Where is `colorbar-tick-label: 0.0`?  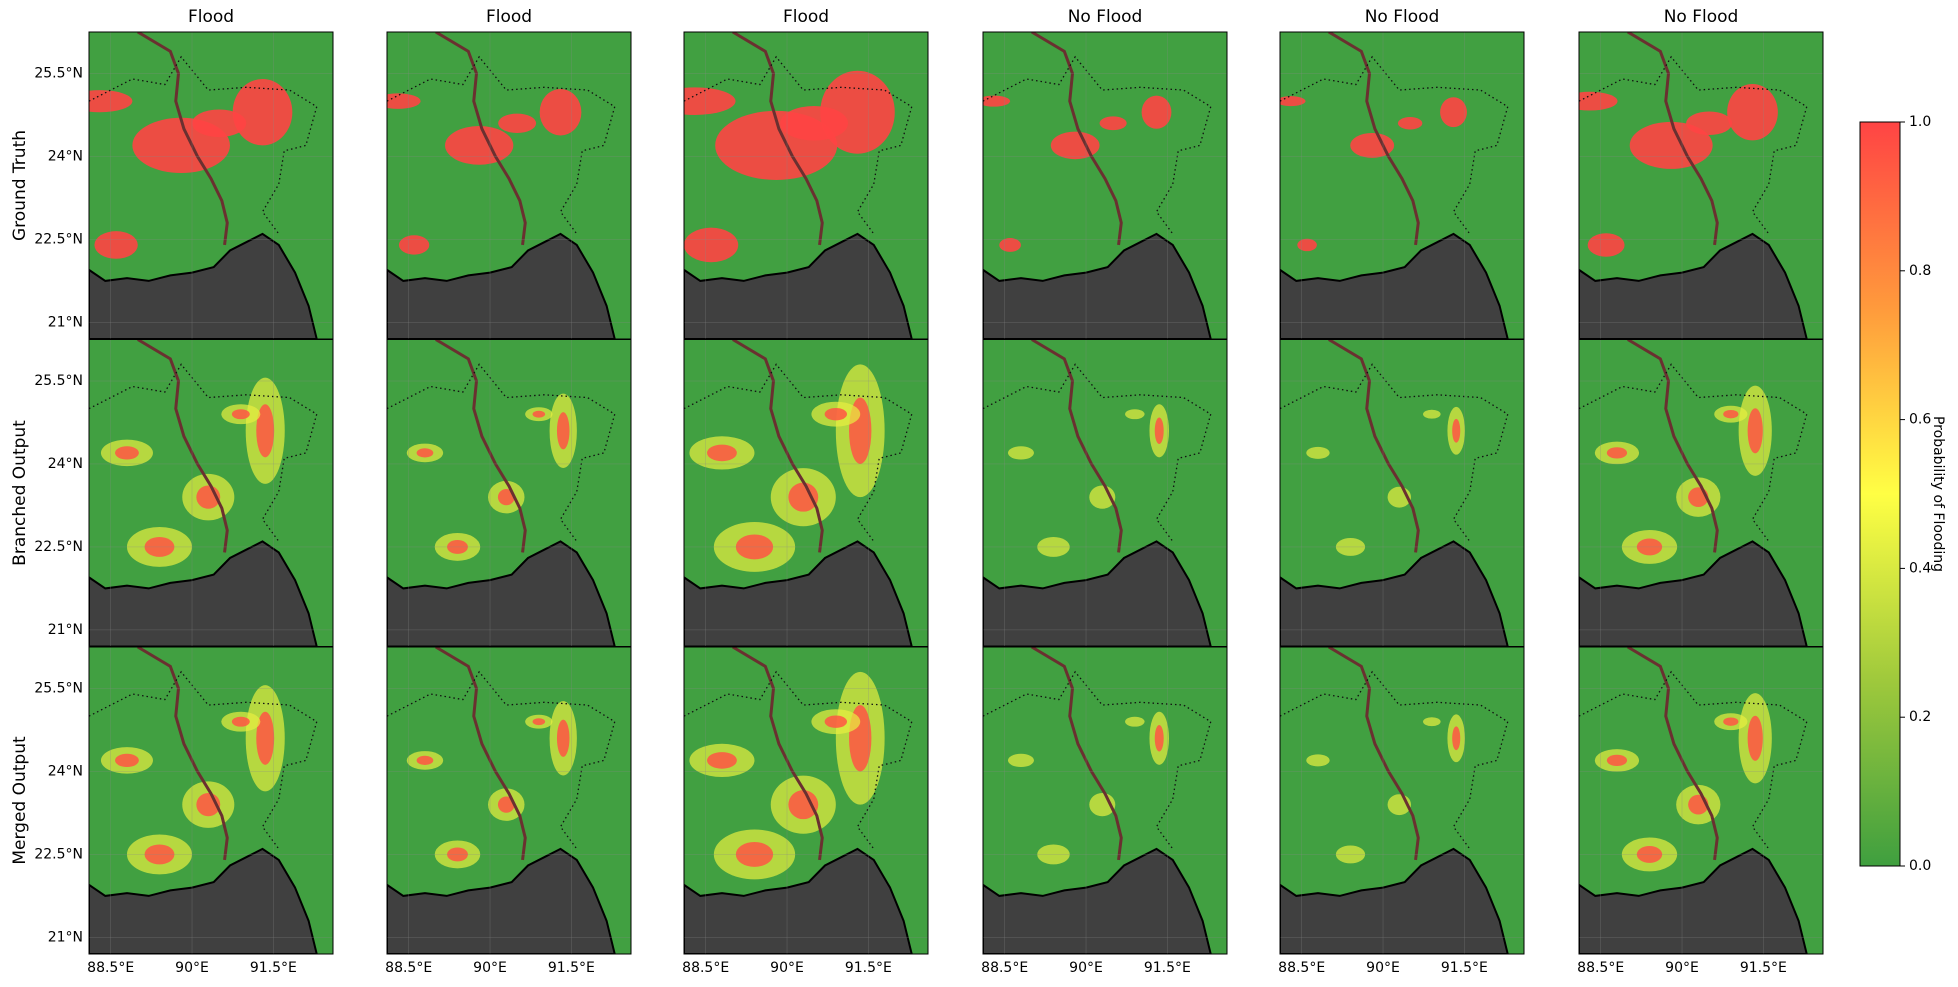
colorbar-tick-label: 0.0 is located at coordinates (1920, 866).